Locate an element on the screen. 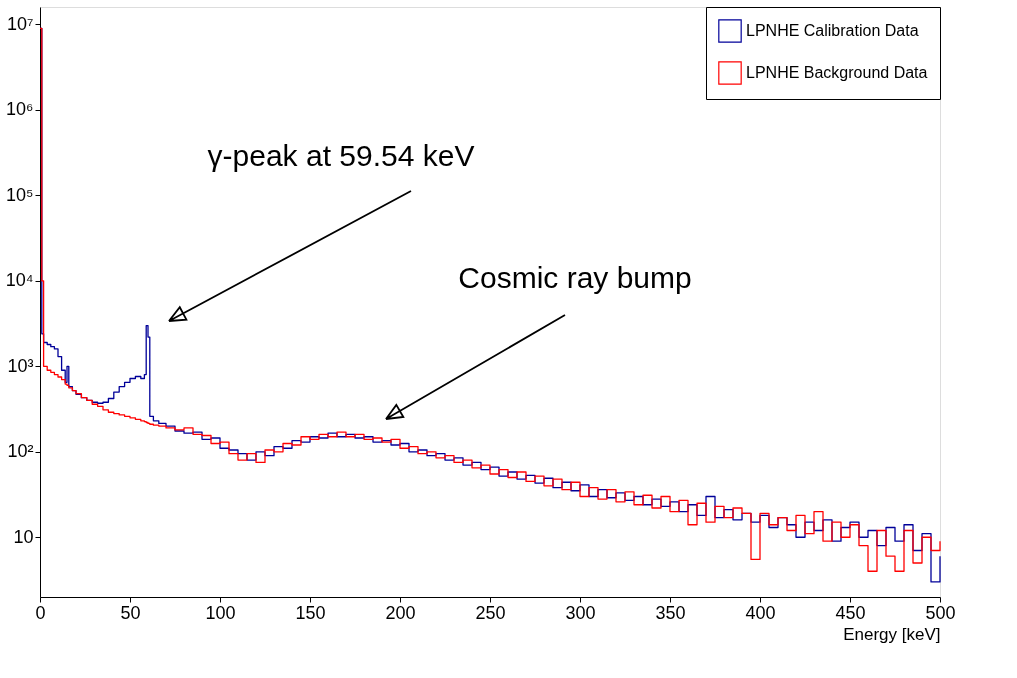 The image size is (1017, 678). y-tick-label: 10⁴ is located at coordinates (19, 280).